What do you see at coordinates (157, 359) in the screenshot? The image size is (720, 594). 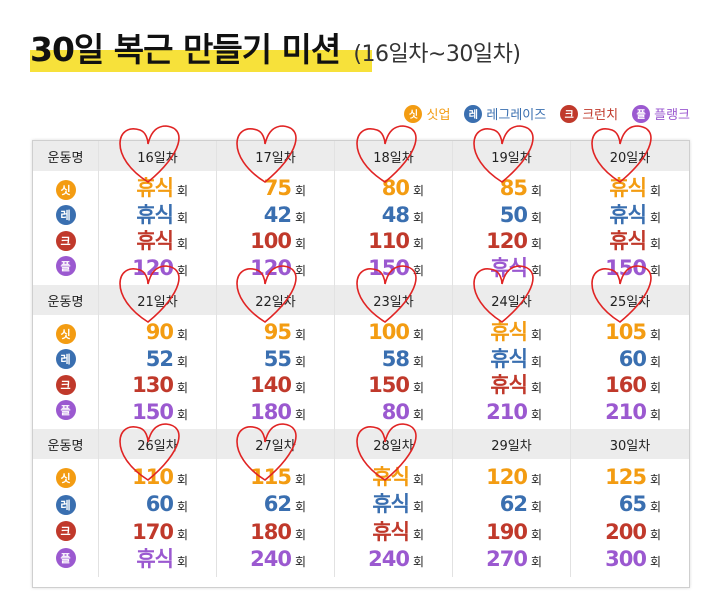 I see `leg-value: 52 회` at bounding box center [157, 359].